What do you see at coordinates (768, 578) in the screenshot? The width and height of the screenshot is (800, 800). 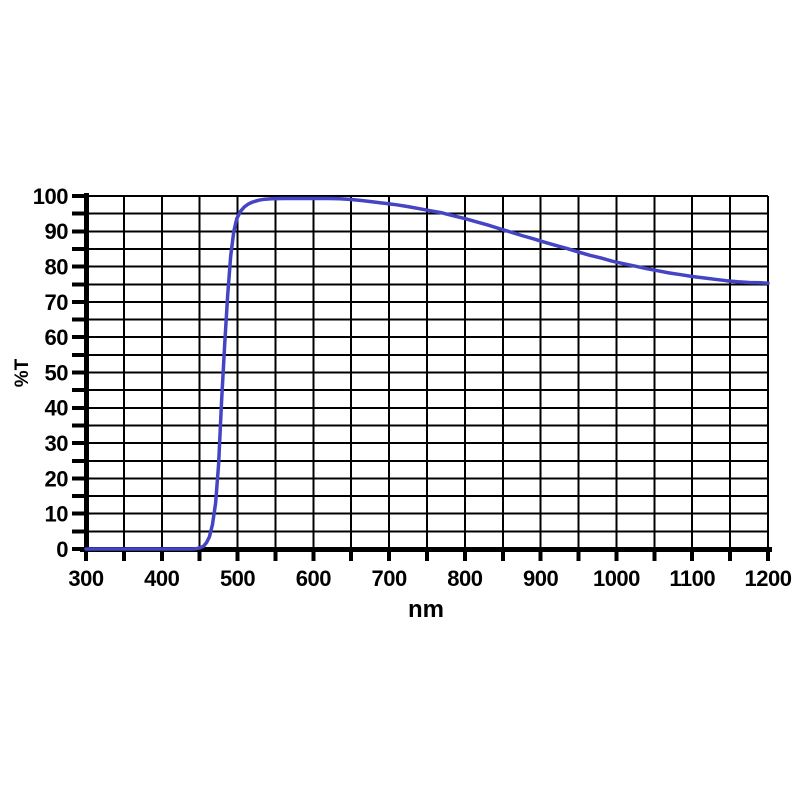 I see `x-tick-label: 1200` at bounding box center [768, 578].